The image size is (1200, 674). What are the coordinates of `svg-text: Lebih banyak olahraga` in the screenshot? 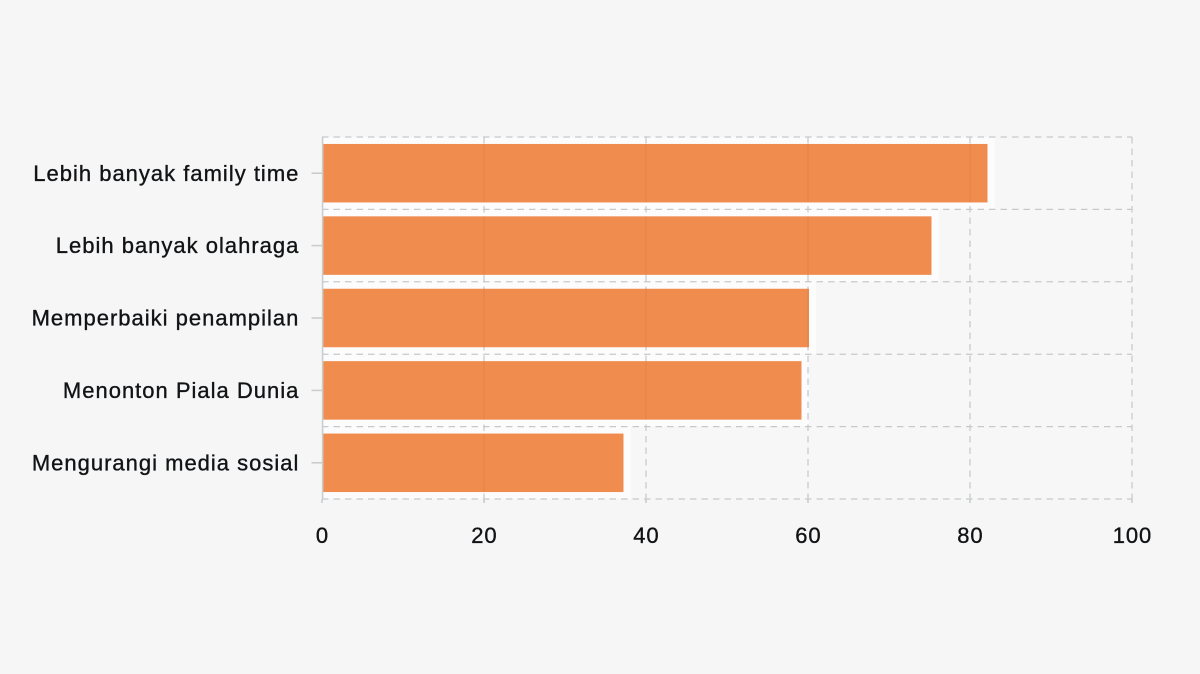 It's located at (178, 245).